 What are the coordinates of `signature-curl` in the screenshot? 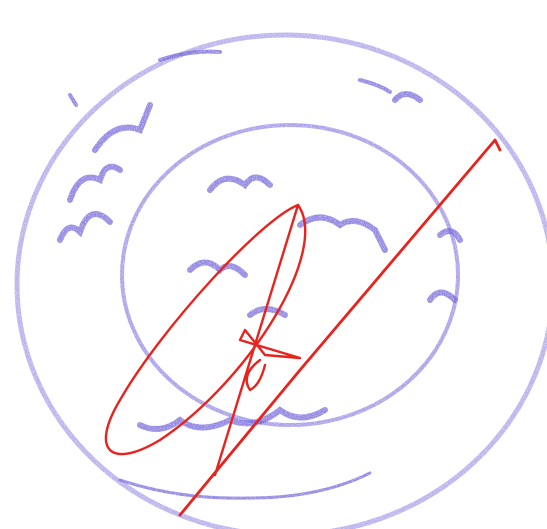 It's located at (256, 375).